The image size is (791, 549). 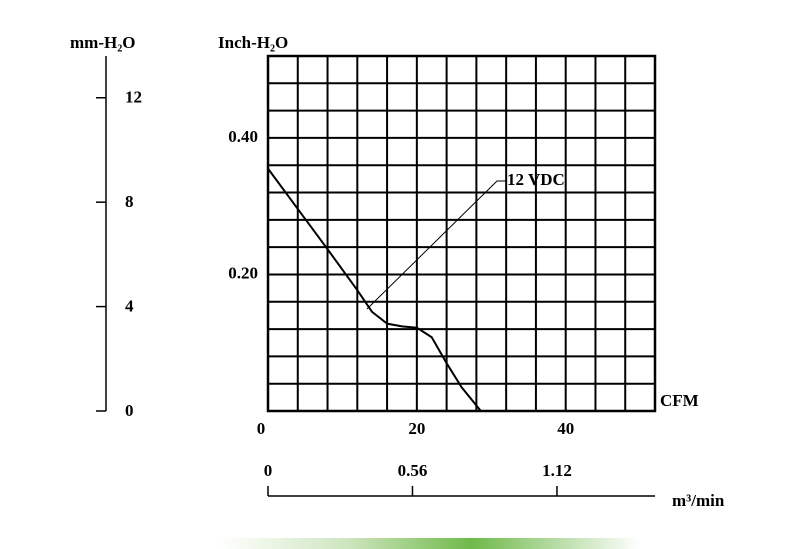 I want to click on y-tick-label: 0.40, so click(x=243, y=136).